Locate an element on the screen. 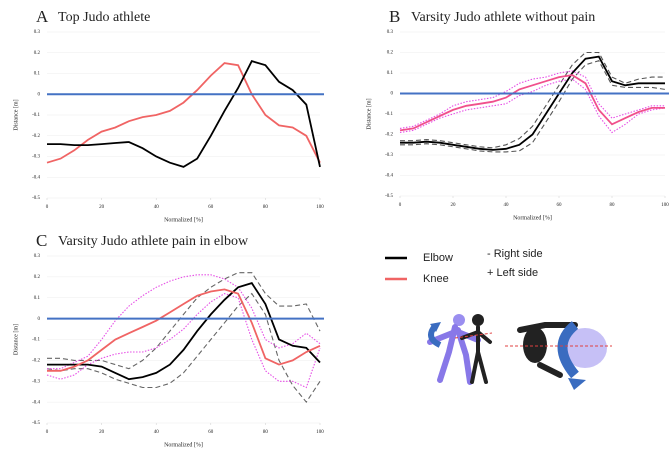 The height and width of the screenshot is (454, 670). panel-title: Top Judo athlete is located at coordinates (104, 17).